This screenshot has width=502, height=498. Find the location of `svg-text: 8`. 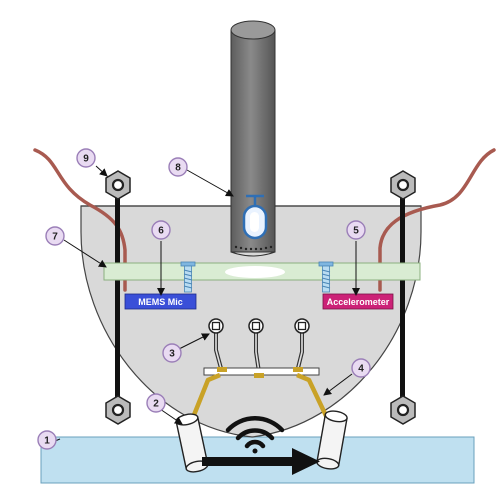

svg-text: 8 is located at coordinates (178, 168).